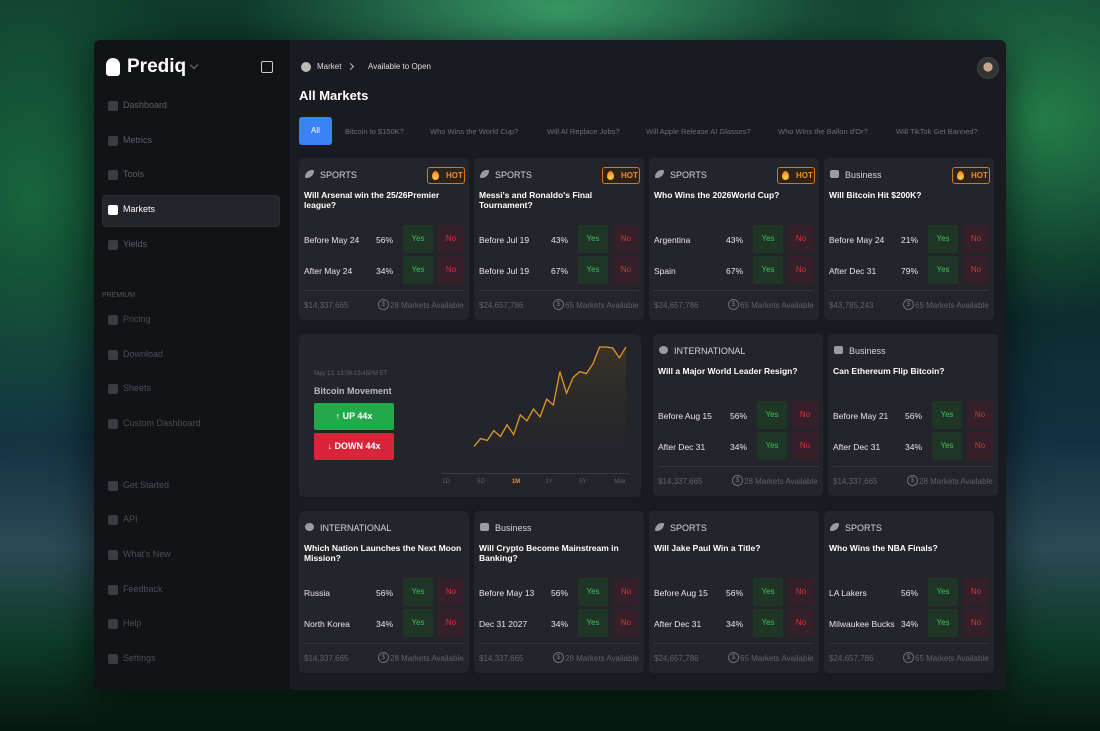  Describe the element at coordinates (139, 209) in the screenshot. I see `nav-item: Markets` at that location.